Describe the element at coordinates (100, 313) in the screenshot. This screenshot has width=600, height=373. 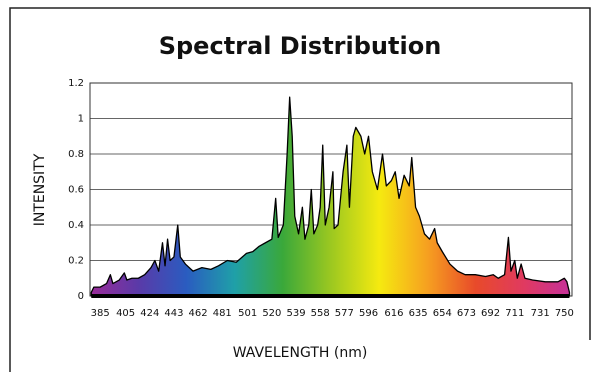
I see `x-tick-label: 385` at that location.